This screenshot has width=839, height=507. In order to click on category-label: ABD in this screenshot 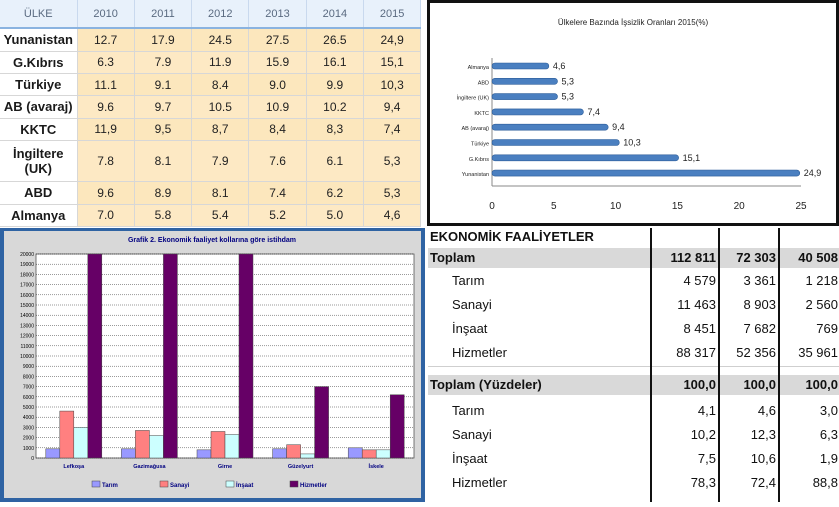, I will do `click(483, 83)`.